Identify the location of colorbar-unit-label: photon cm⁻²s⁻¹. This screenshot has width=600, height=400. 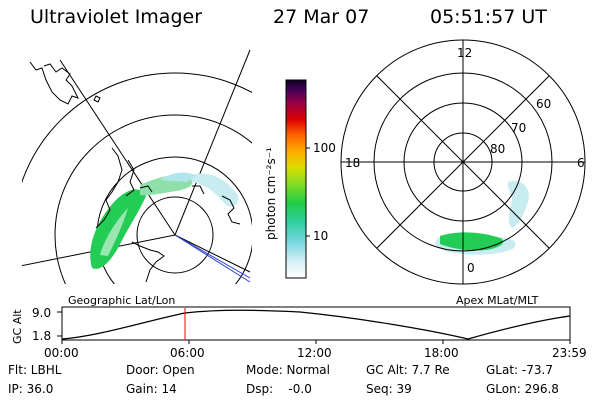
(271, 193).